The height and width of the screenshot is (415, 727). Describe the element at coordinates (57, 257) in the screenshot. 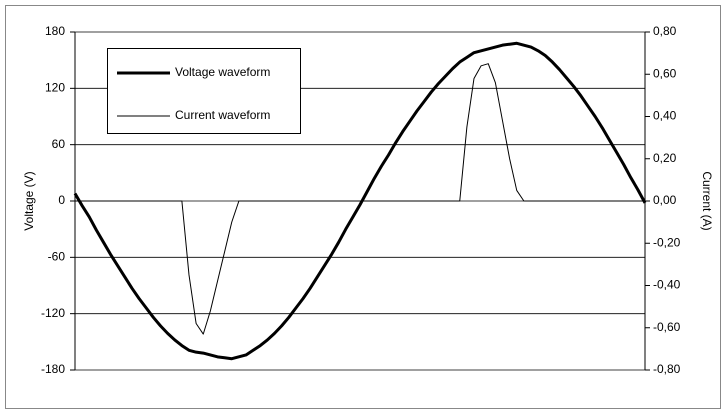

I see `y-tick-label: -60` at that location.